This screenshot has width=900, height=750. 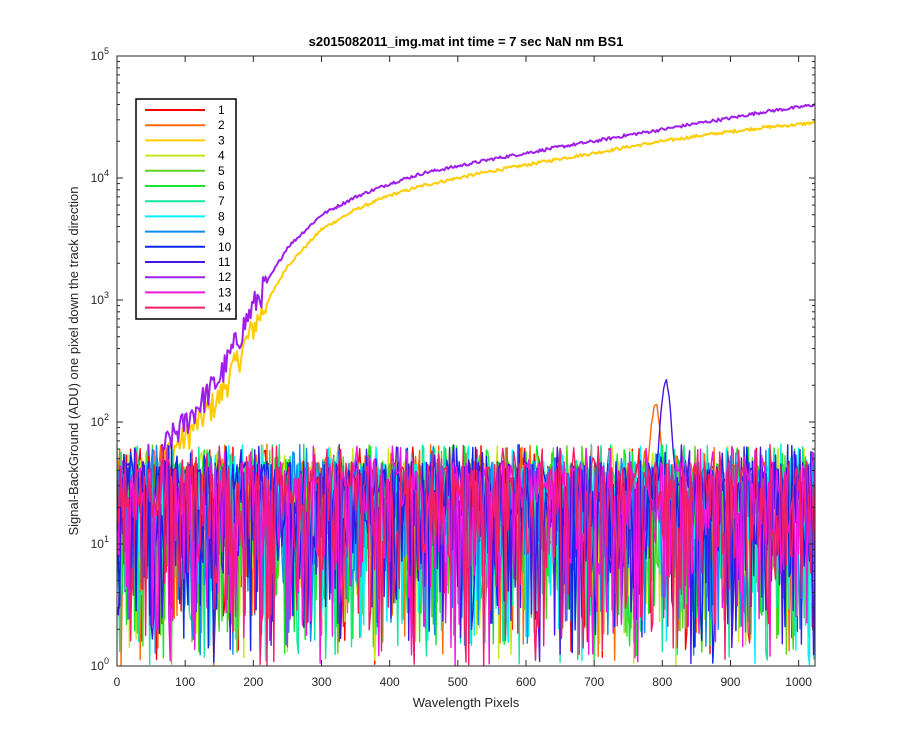 What do you see at coordinates (390, 682) in the screenshot?
I see `x-tick-label: 400` at bounding box center [390, 682].